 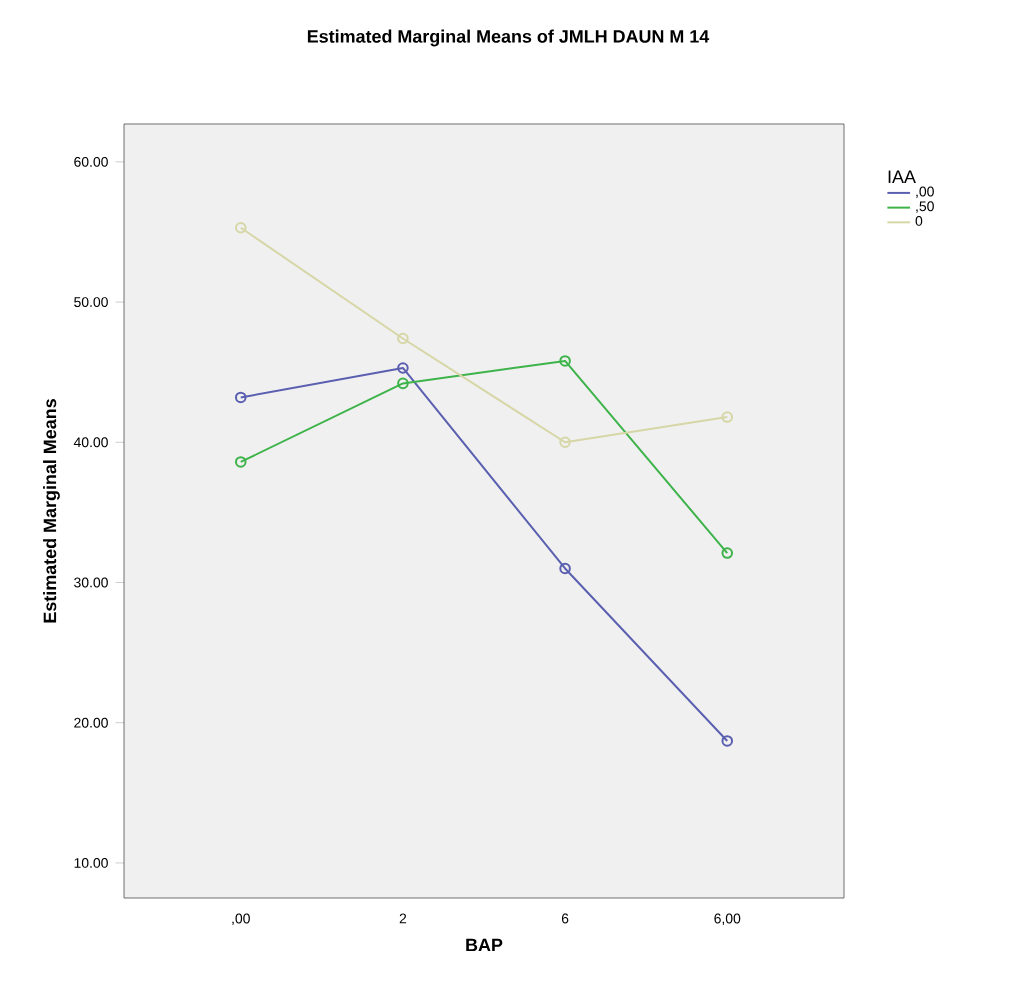 What do you see at coordinates (51, 511) in the screenshot?
I see `y-axis-title: Estimated Marginal Means` at bounding box center [51, 511].